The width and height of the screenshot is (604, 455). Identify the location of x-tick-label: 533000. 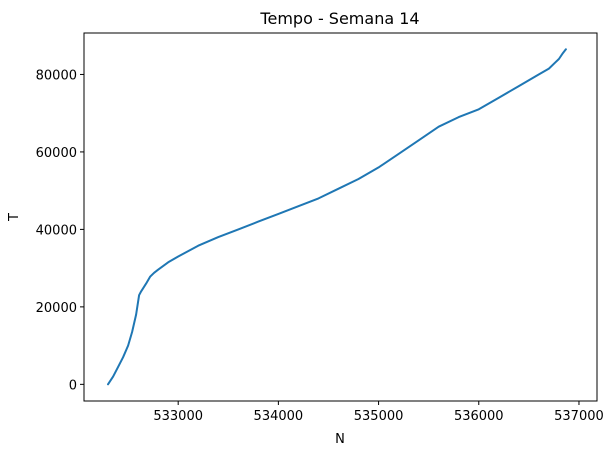
(178, 416).